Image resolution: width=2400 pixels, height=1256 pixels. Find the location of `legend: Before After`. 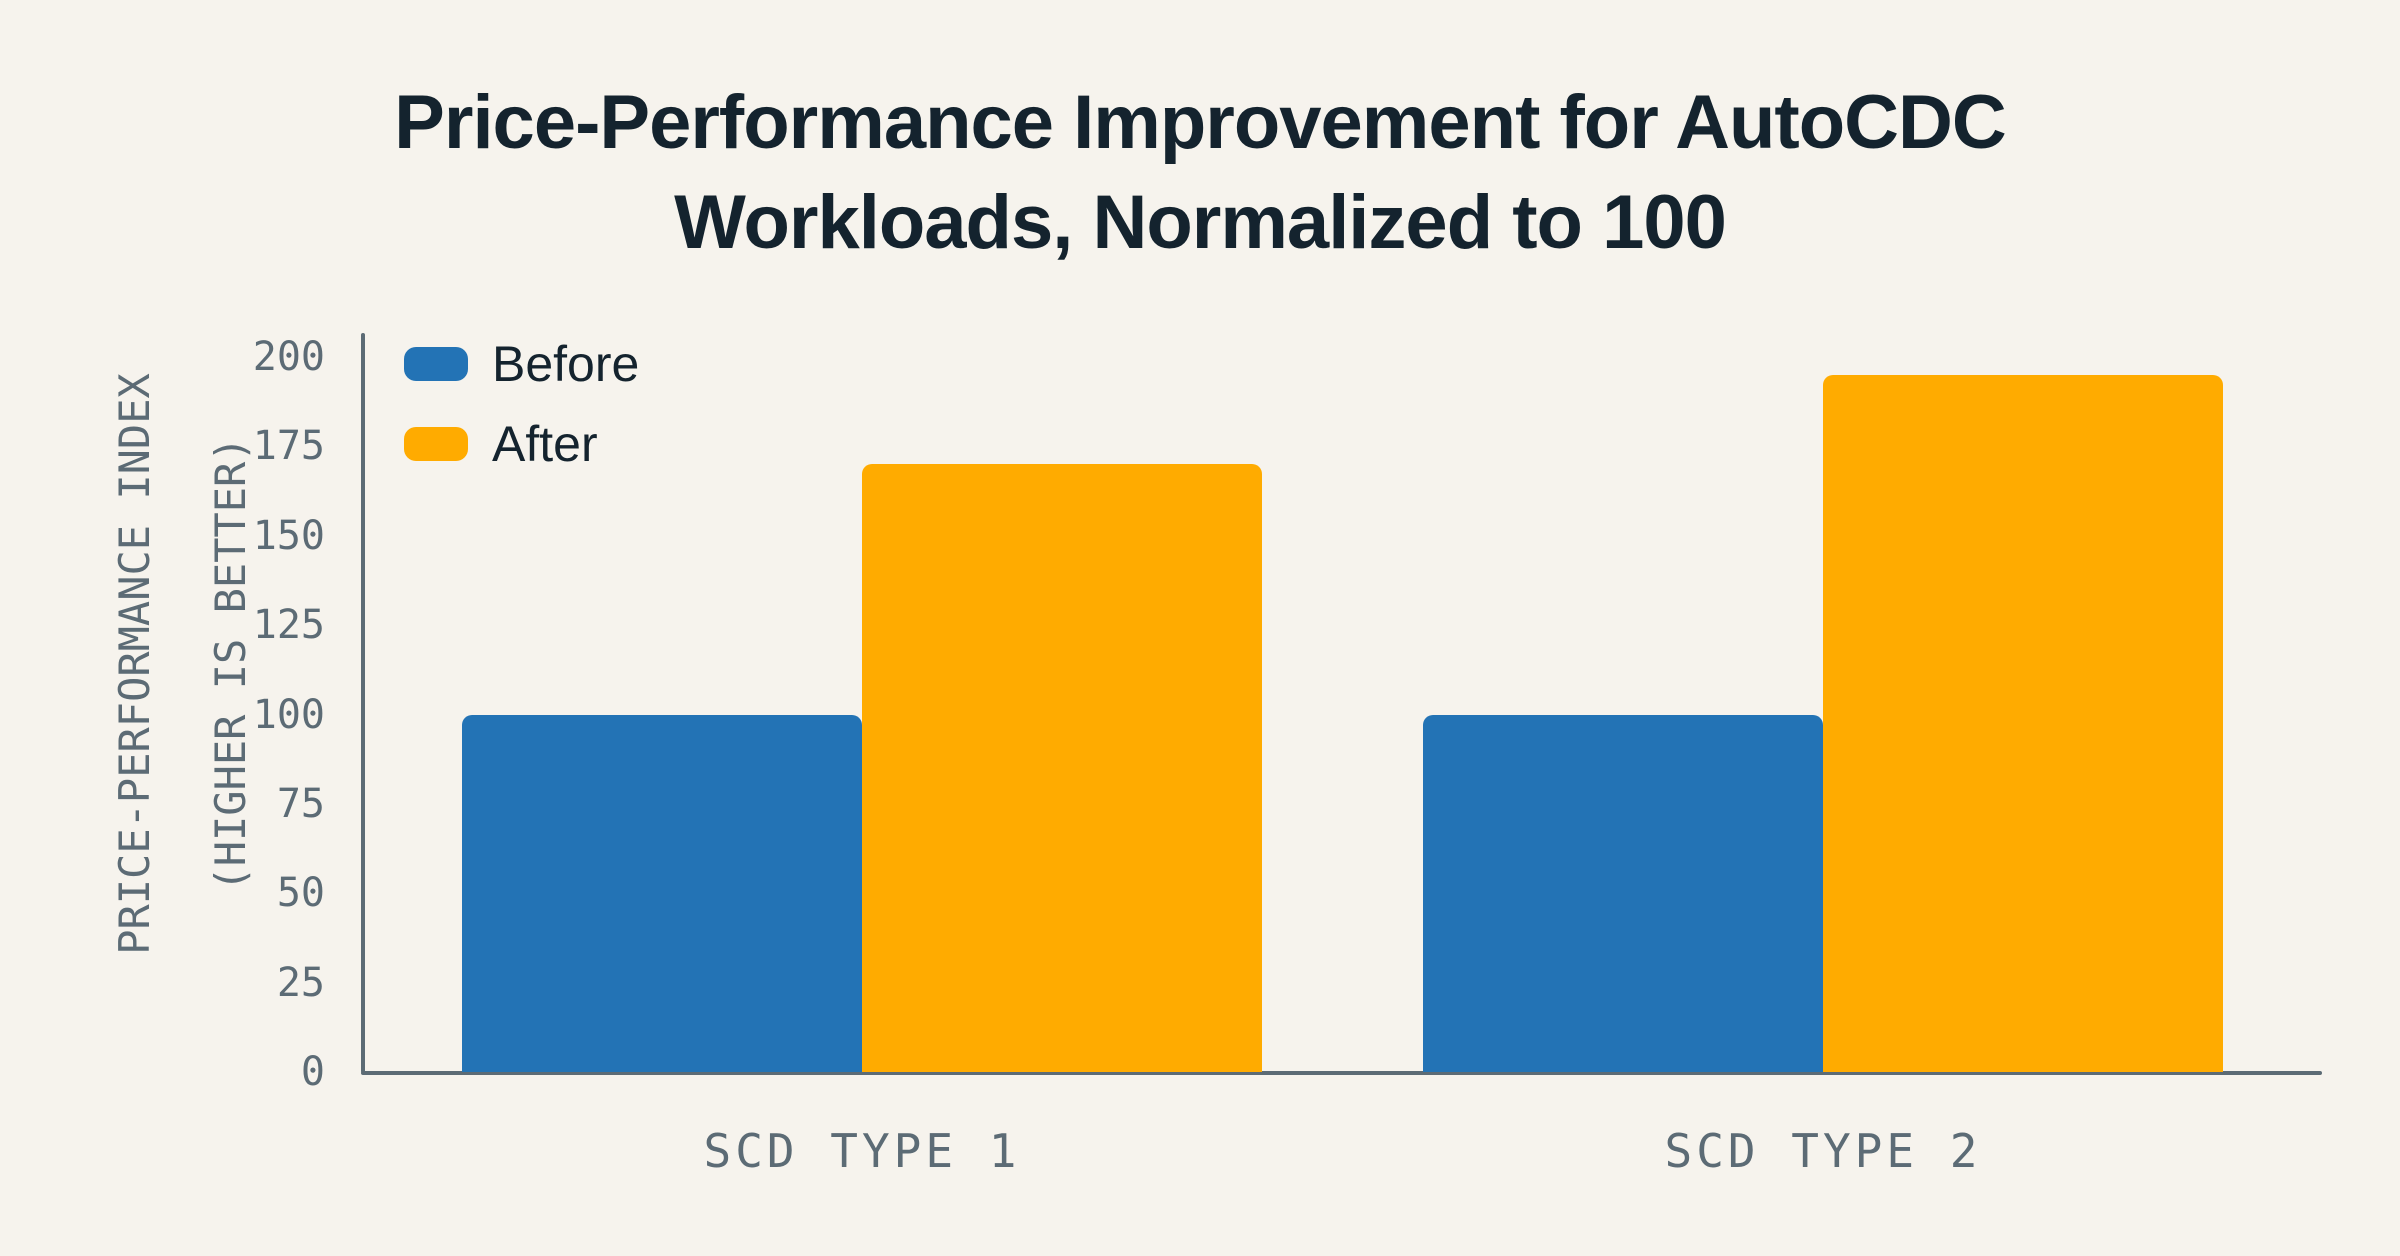

legend: Before After is located at coordinates (521, 404).